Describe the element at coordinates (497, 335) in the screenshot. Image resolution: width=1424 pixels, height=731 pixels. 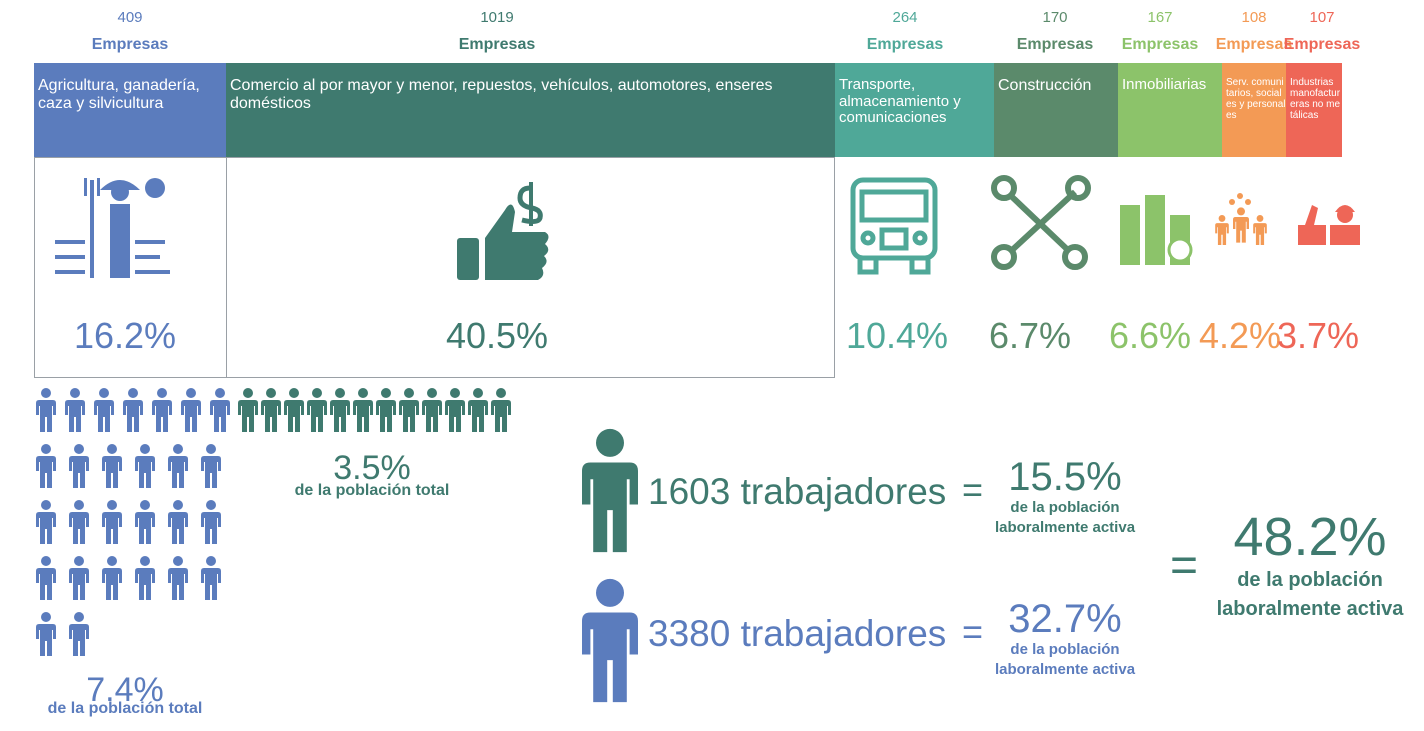
I see `sector-share: 40.5%` at that location.